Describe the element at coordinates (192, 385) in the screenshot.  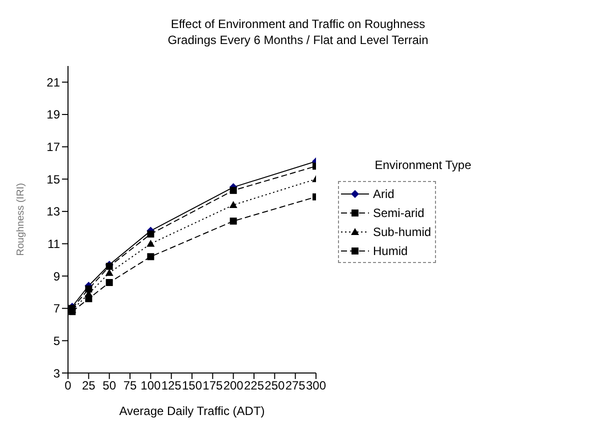
I see `x-tick-label: 150` at that location.